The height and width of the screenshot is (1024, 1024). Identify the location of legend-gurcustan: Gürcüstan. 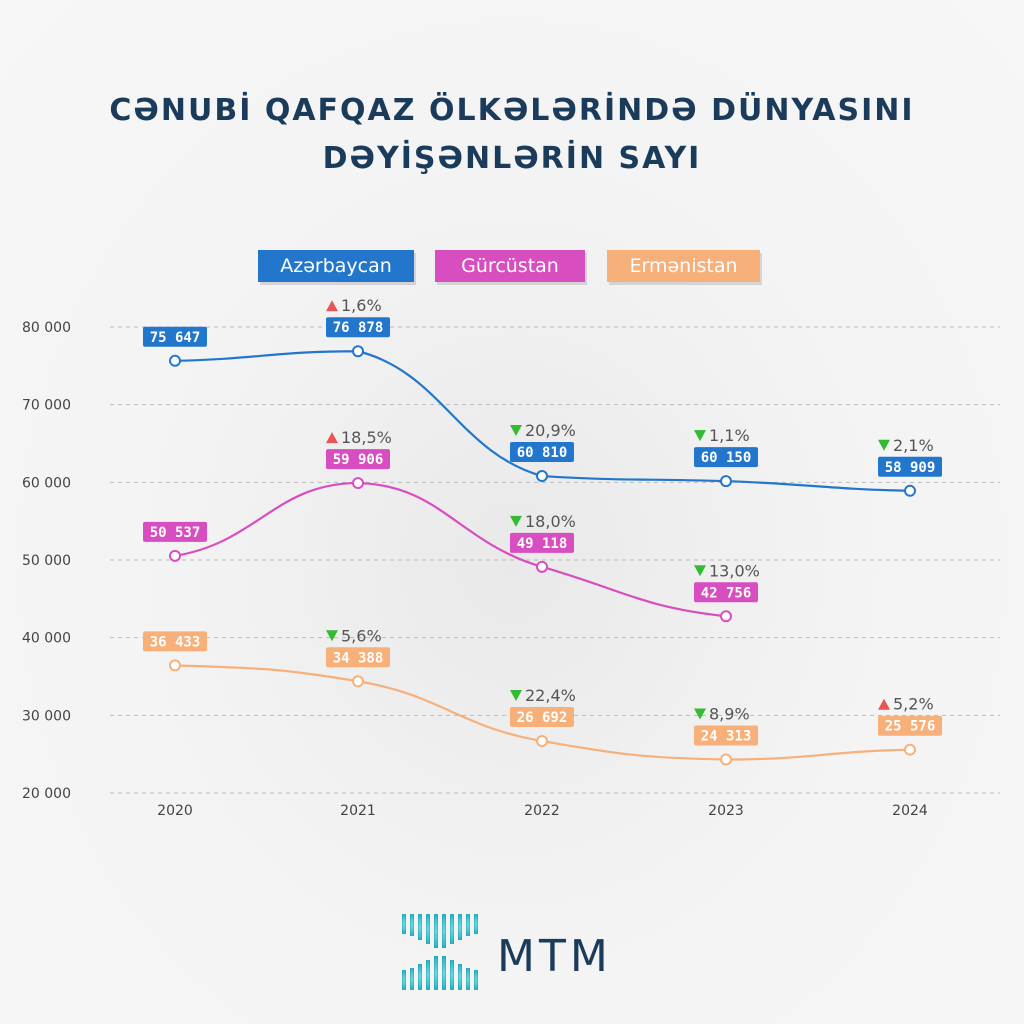
(510, 266).